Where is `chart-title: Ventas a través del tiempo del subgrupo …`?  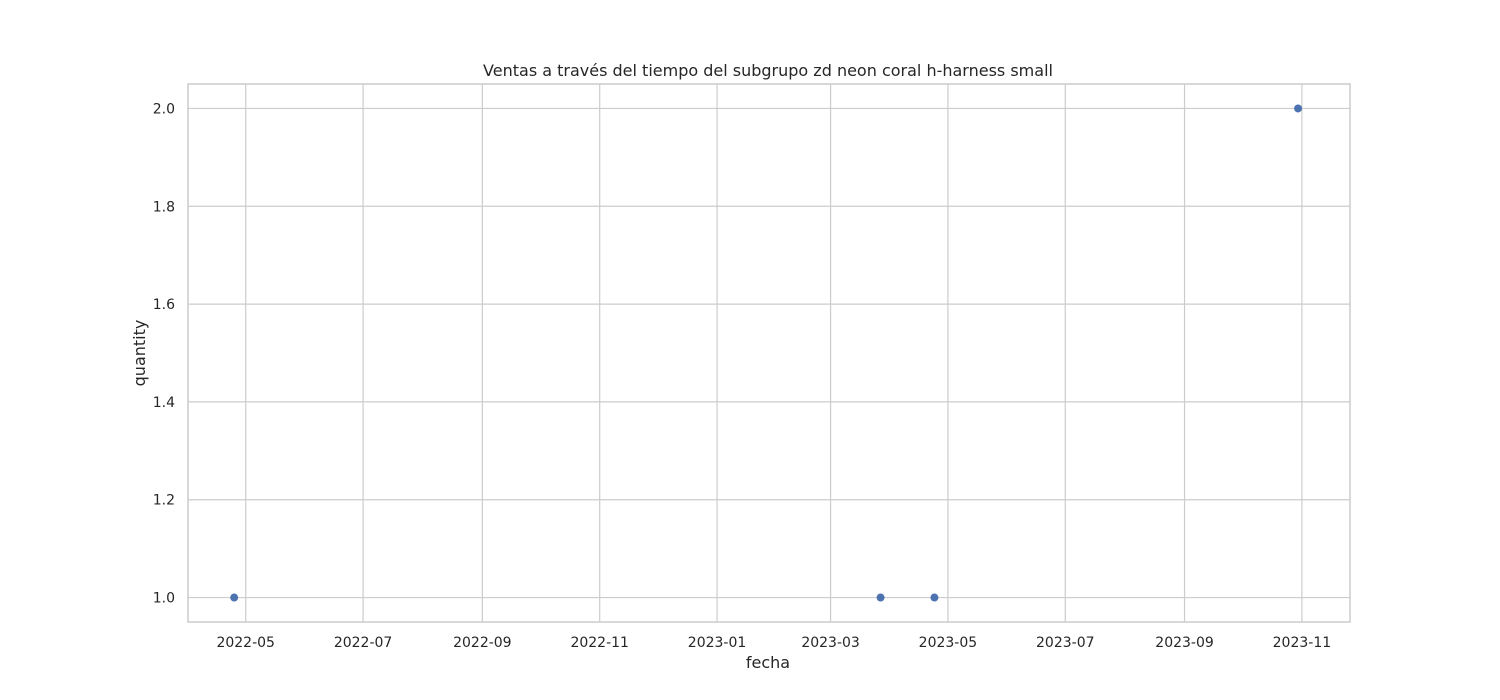
chart-title: Ventas a través del tiempo del subgrupo … is located at coordinates (768, 70).